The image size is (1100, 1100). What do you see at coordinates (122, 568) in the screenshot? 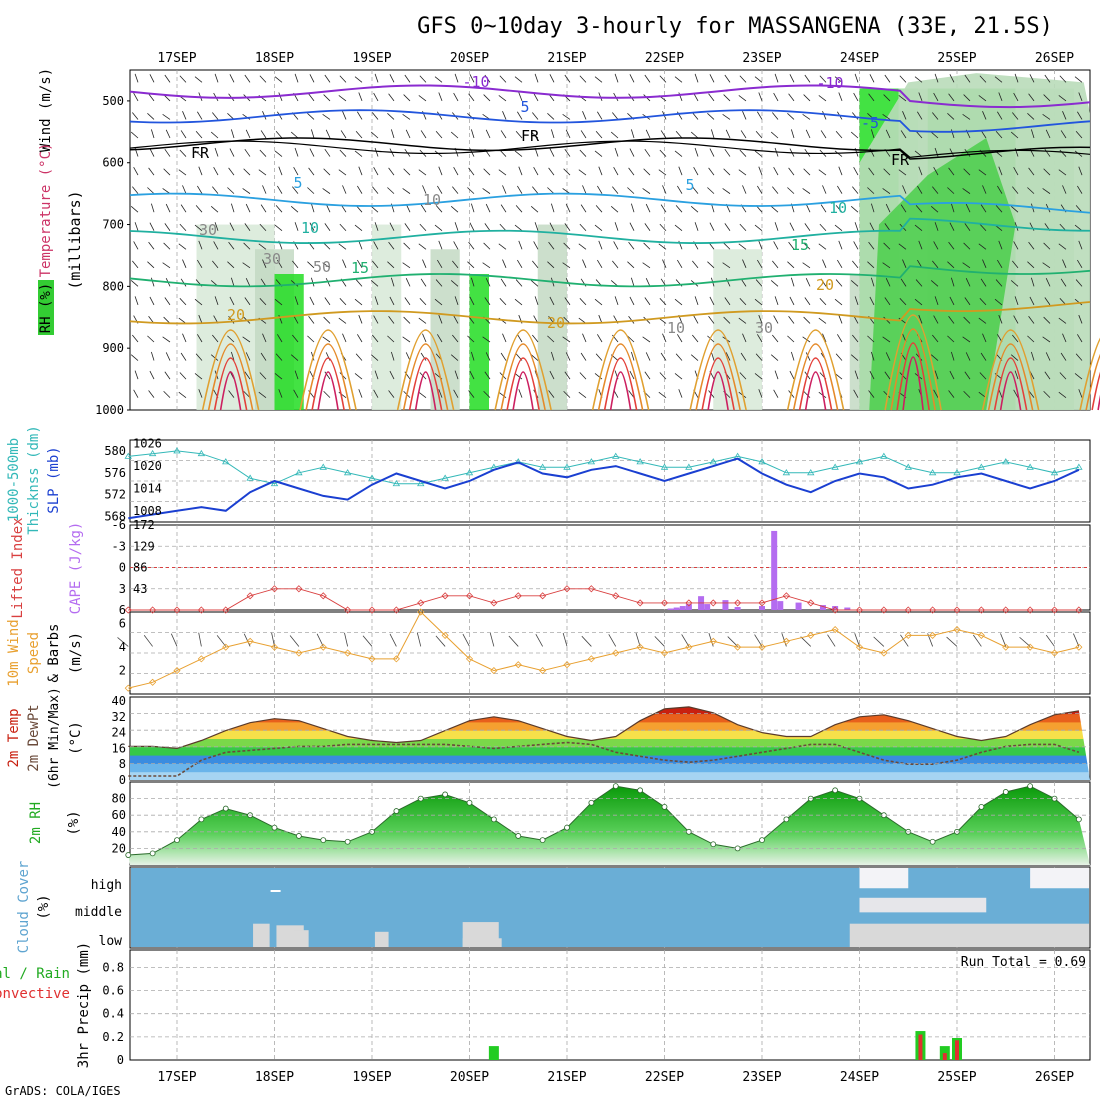
I see `li-tick-0: 0` at bounding box center [122, 568].